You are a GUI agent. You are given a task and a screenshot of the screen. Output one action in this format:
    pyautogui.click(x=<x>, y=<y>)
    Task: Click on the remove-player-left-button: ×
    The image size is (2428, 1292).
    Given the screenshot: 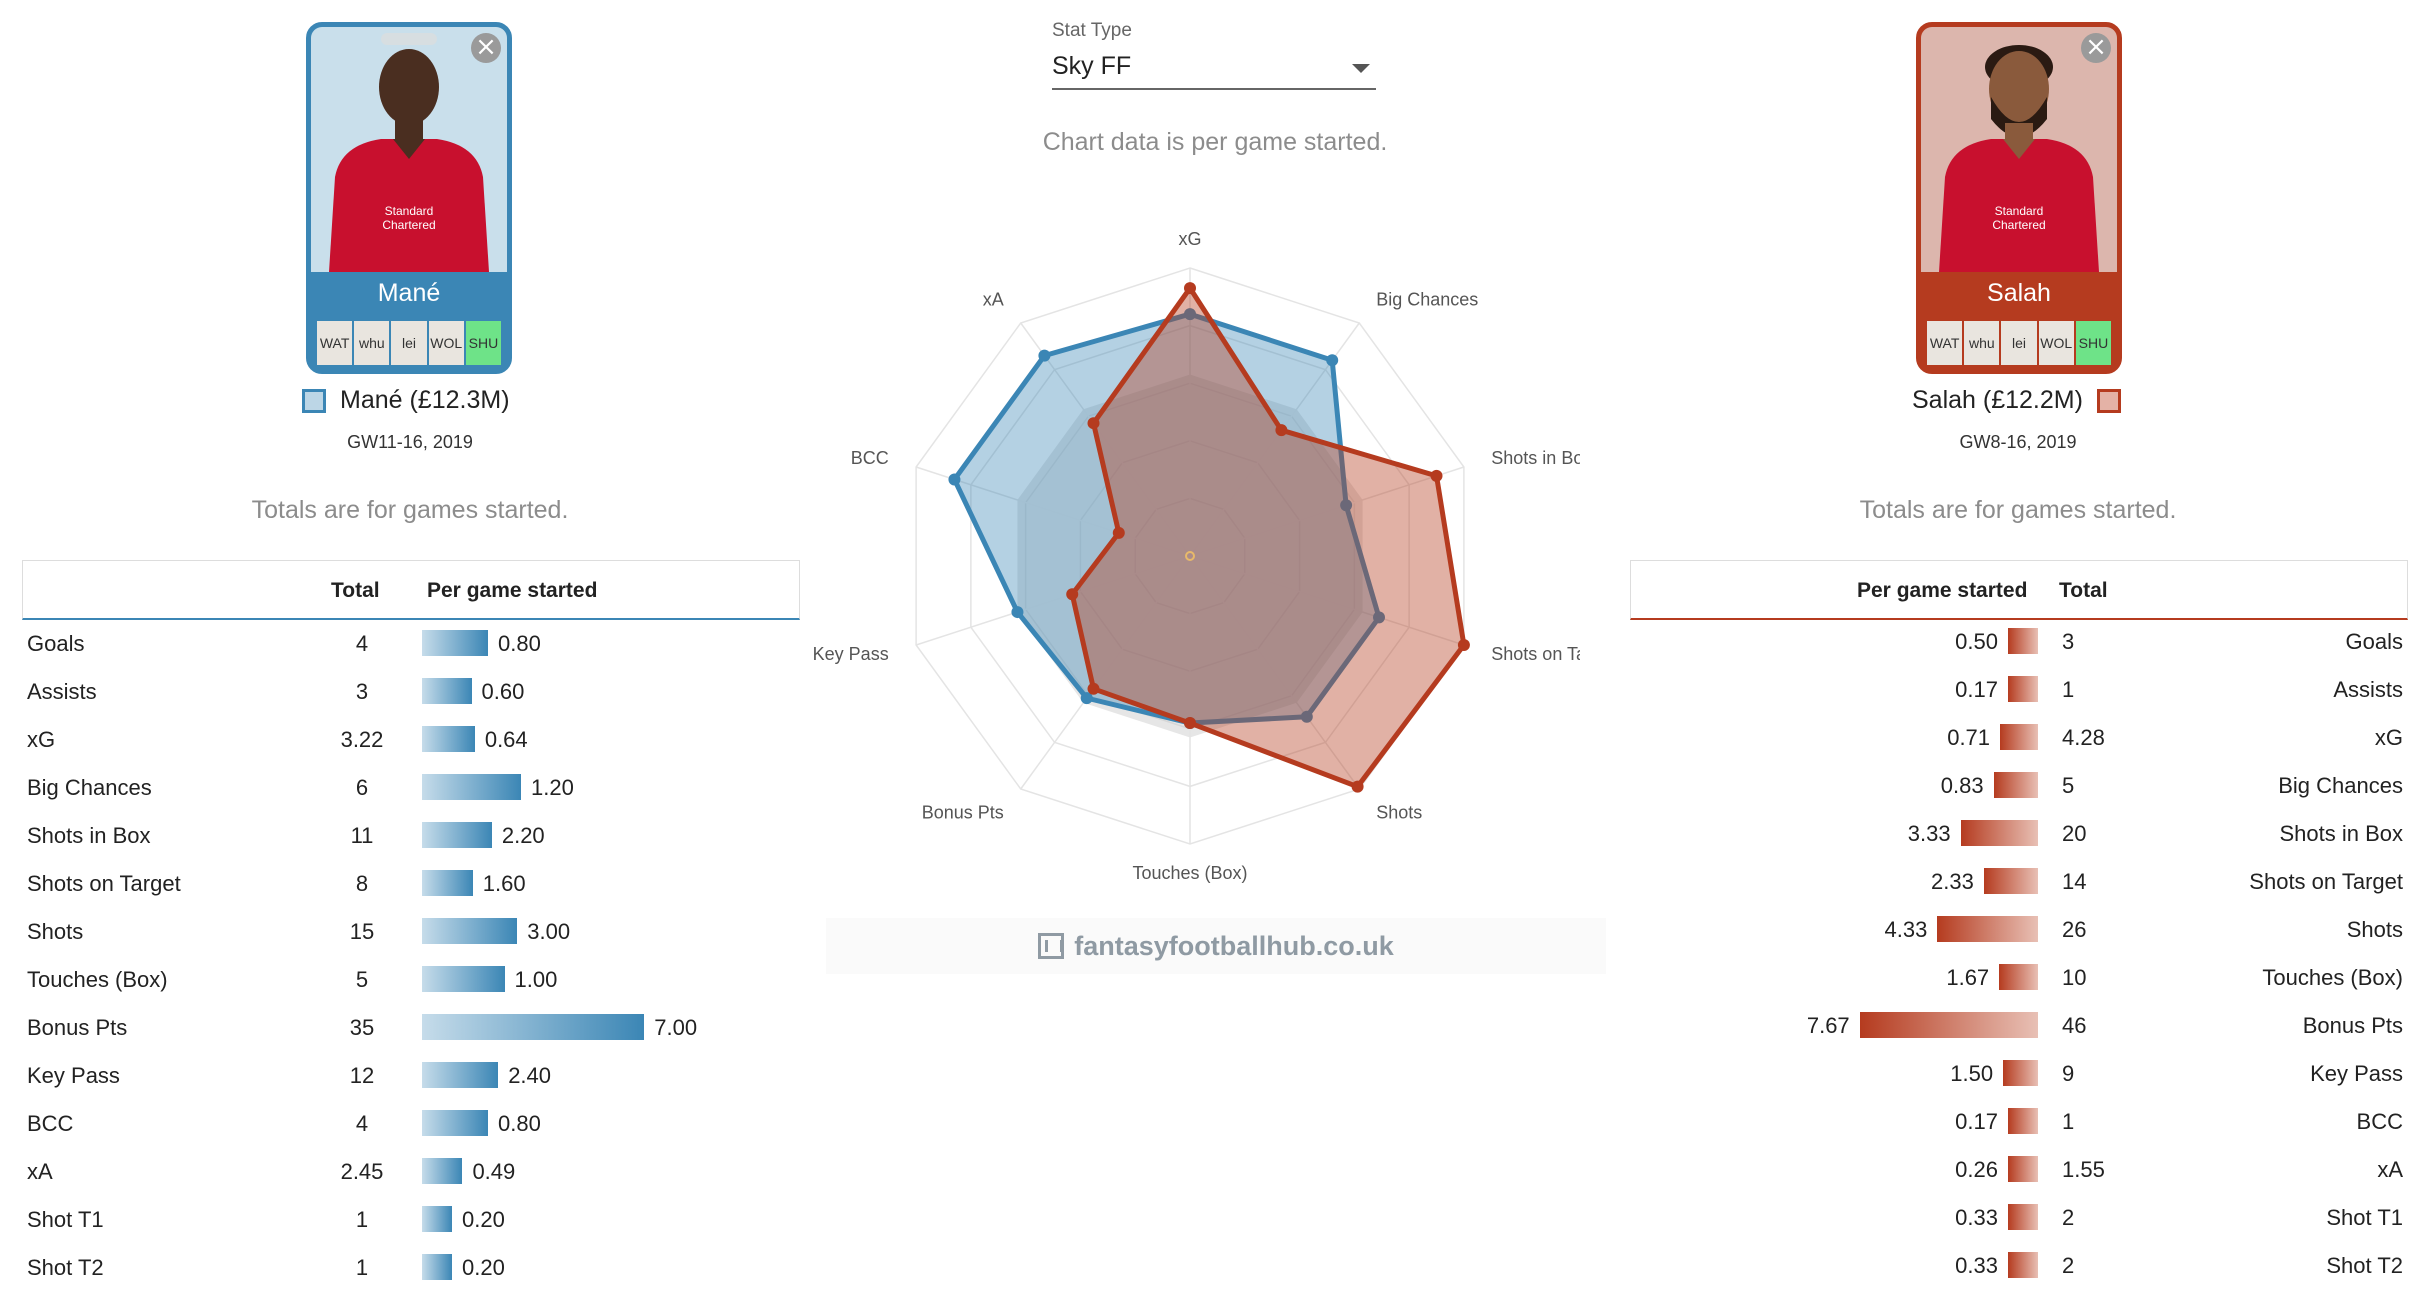 What is the action you would take?
    pyautogui.click(x=486, y=48)
    